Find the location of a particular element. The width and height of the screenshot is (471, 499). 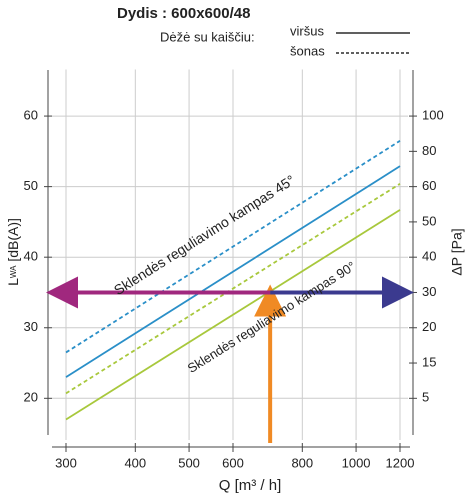

legend-label: viršus is located at coordinates (307, 30).